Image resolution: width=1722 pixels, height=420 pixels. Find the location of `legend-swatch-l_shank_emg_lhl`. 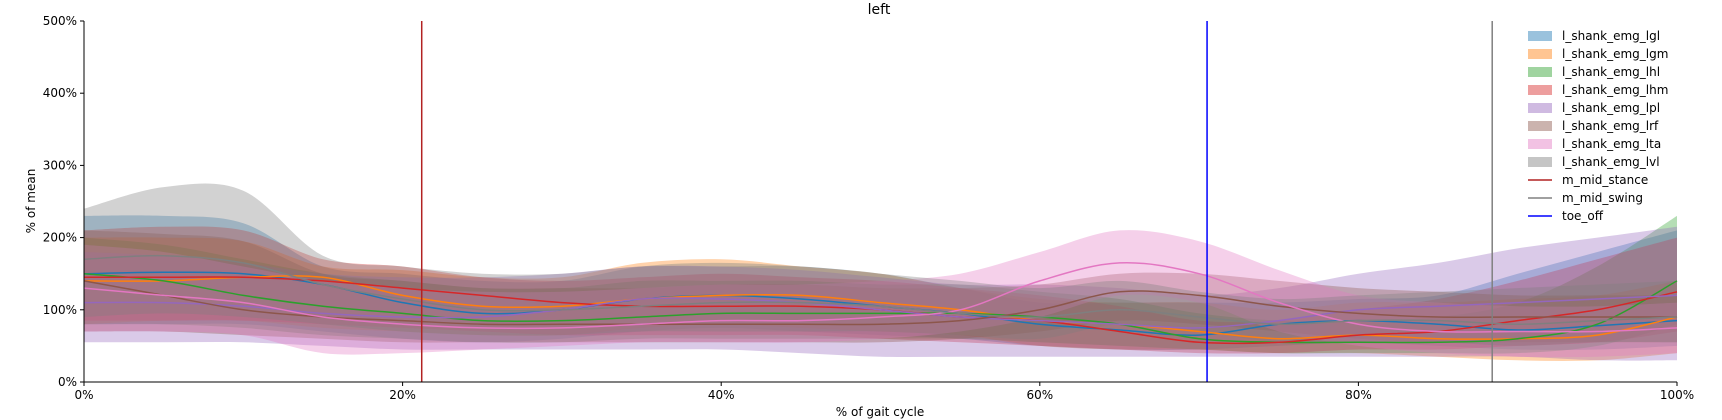

legend-swatch-l_shank_emg_lhl is located at coordinates (1540, 72).